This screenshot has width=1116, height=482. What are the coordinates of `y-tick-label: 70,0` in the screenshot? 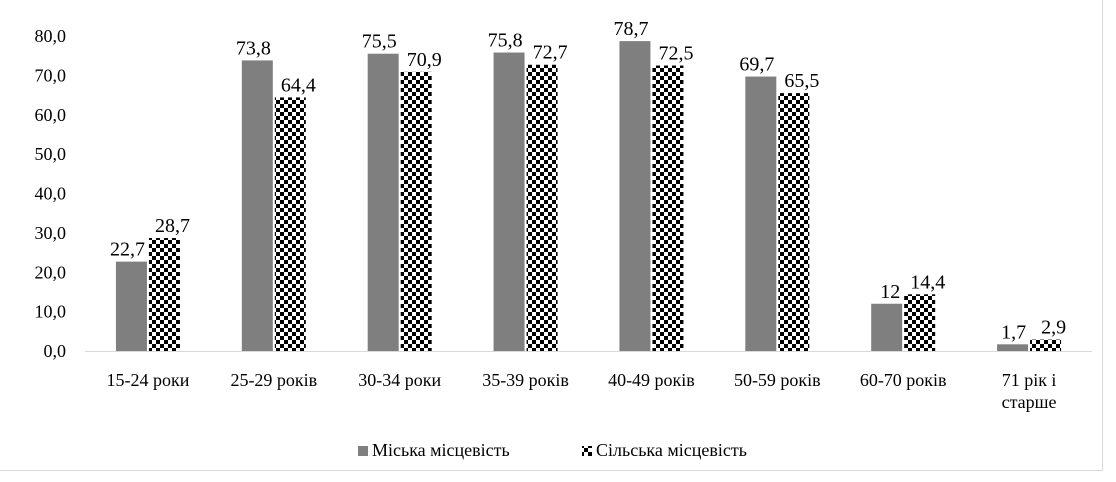 It's located at (51, 75).